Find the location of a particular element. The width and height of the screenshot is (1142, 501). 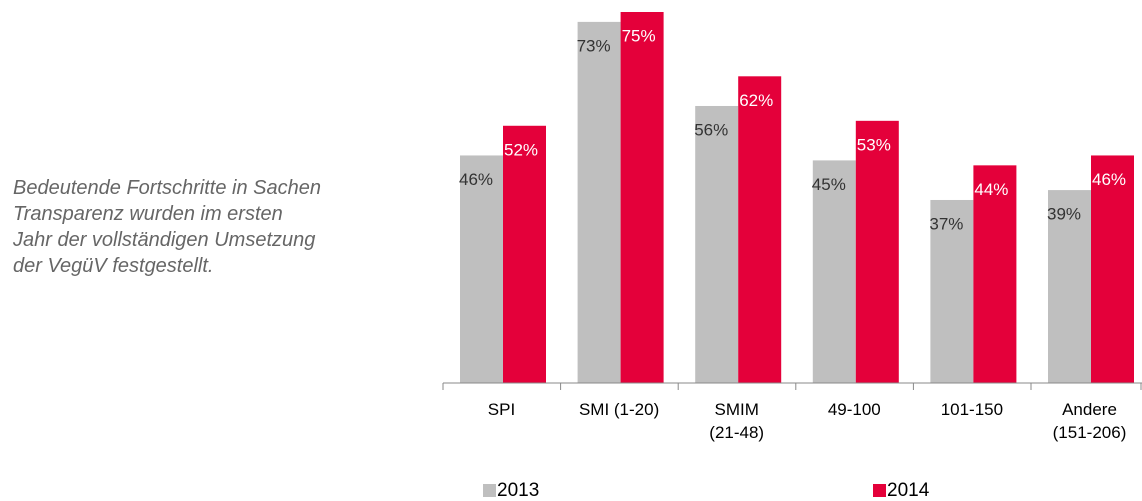

annotation: Transparenz wurden im ersten is located at coordinates (148, 214).